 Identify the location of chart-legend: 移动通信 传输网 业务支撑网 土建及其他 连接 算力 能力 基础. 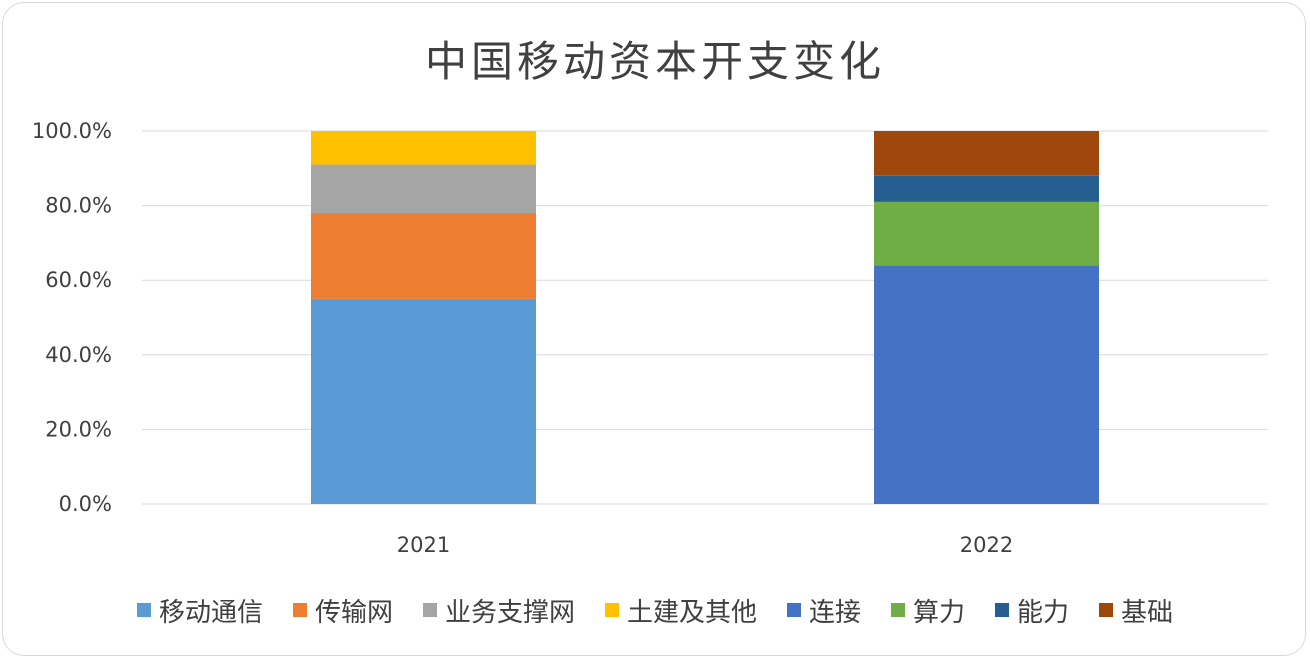
(655, 610).